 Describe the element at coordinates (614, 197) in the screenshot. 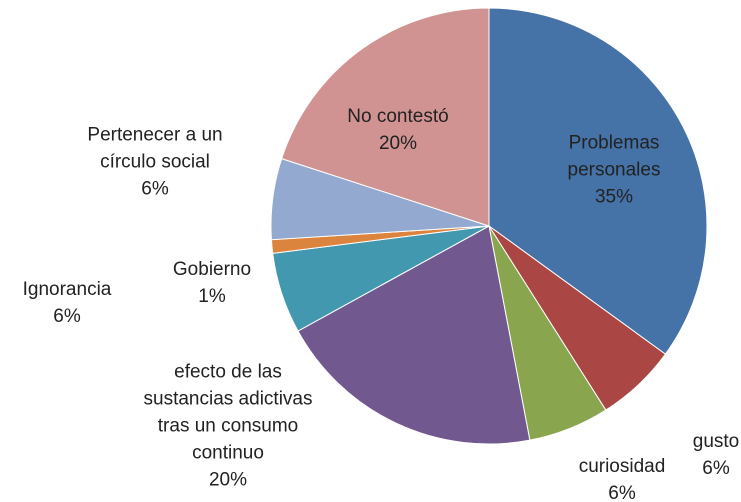

I see `value-label: 35%` at that location.